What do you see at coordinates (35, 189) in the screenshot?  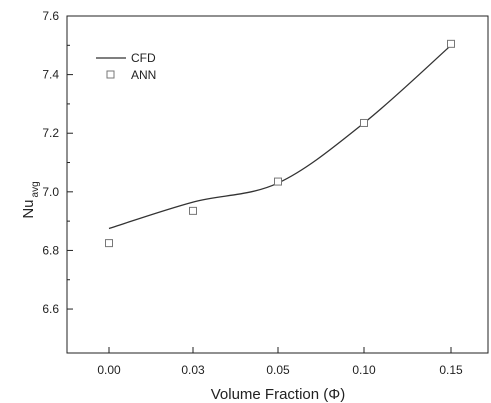 I see `y-axis-title-sub: avg` at bounding box center [35, 189].